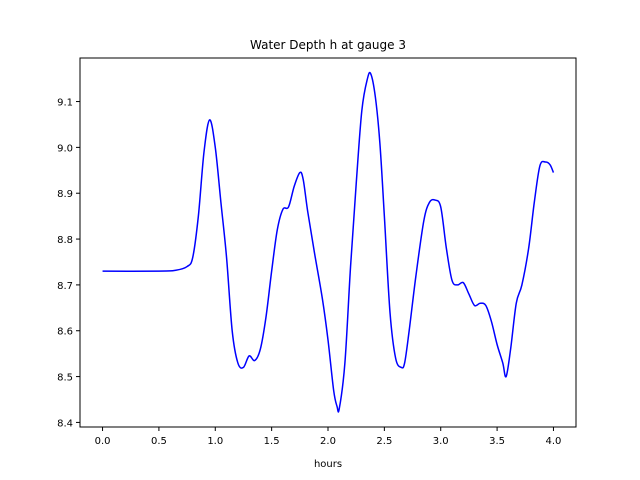 Image resolution: width=640 pixels, height=480 pixels. I want to click on y-tick-label: 8.8, so click(65, 240).